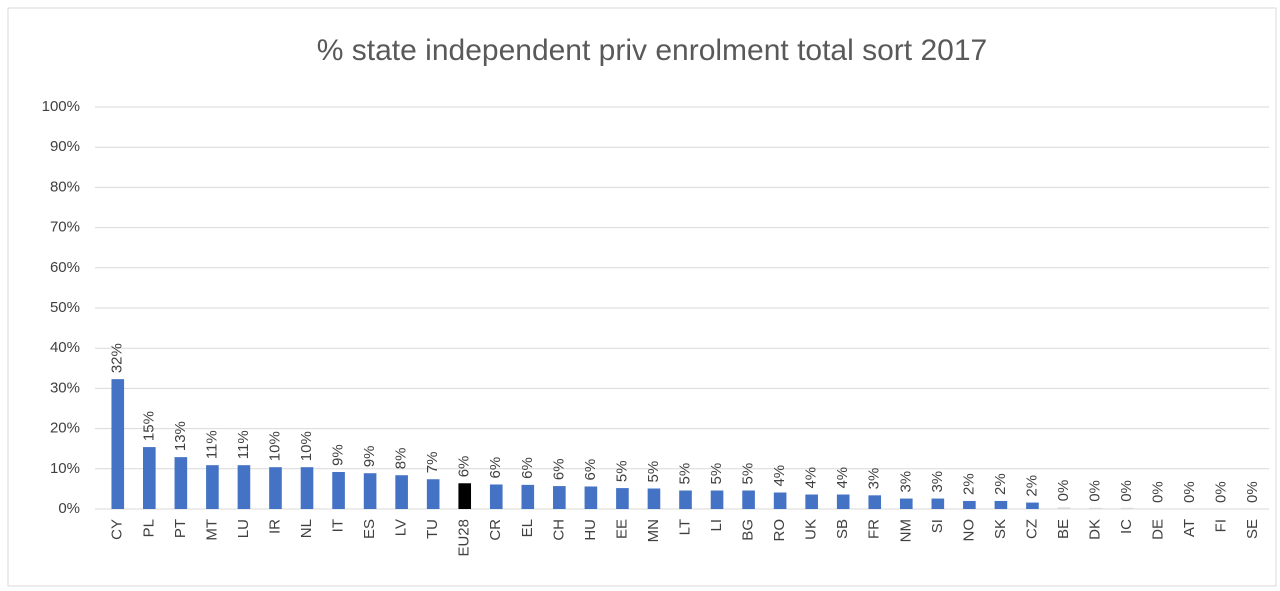  Describe the element at coordinates (432, 463) in the screenshot. I see `data-label: 7%` at that location.